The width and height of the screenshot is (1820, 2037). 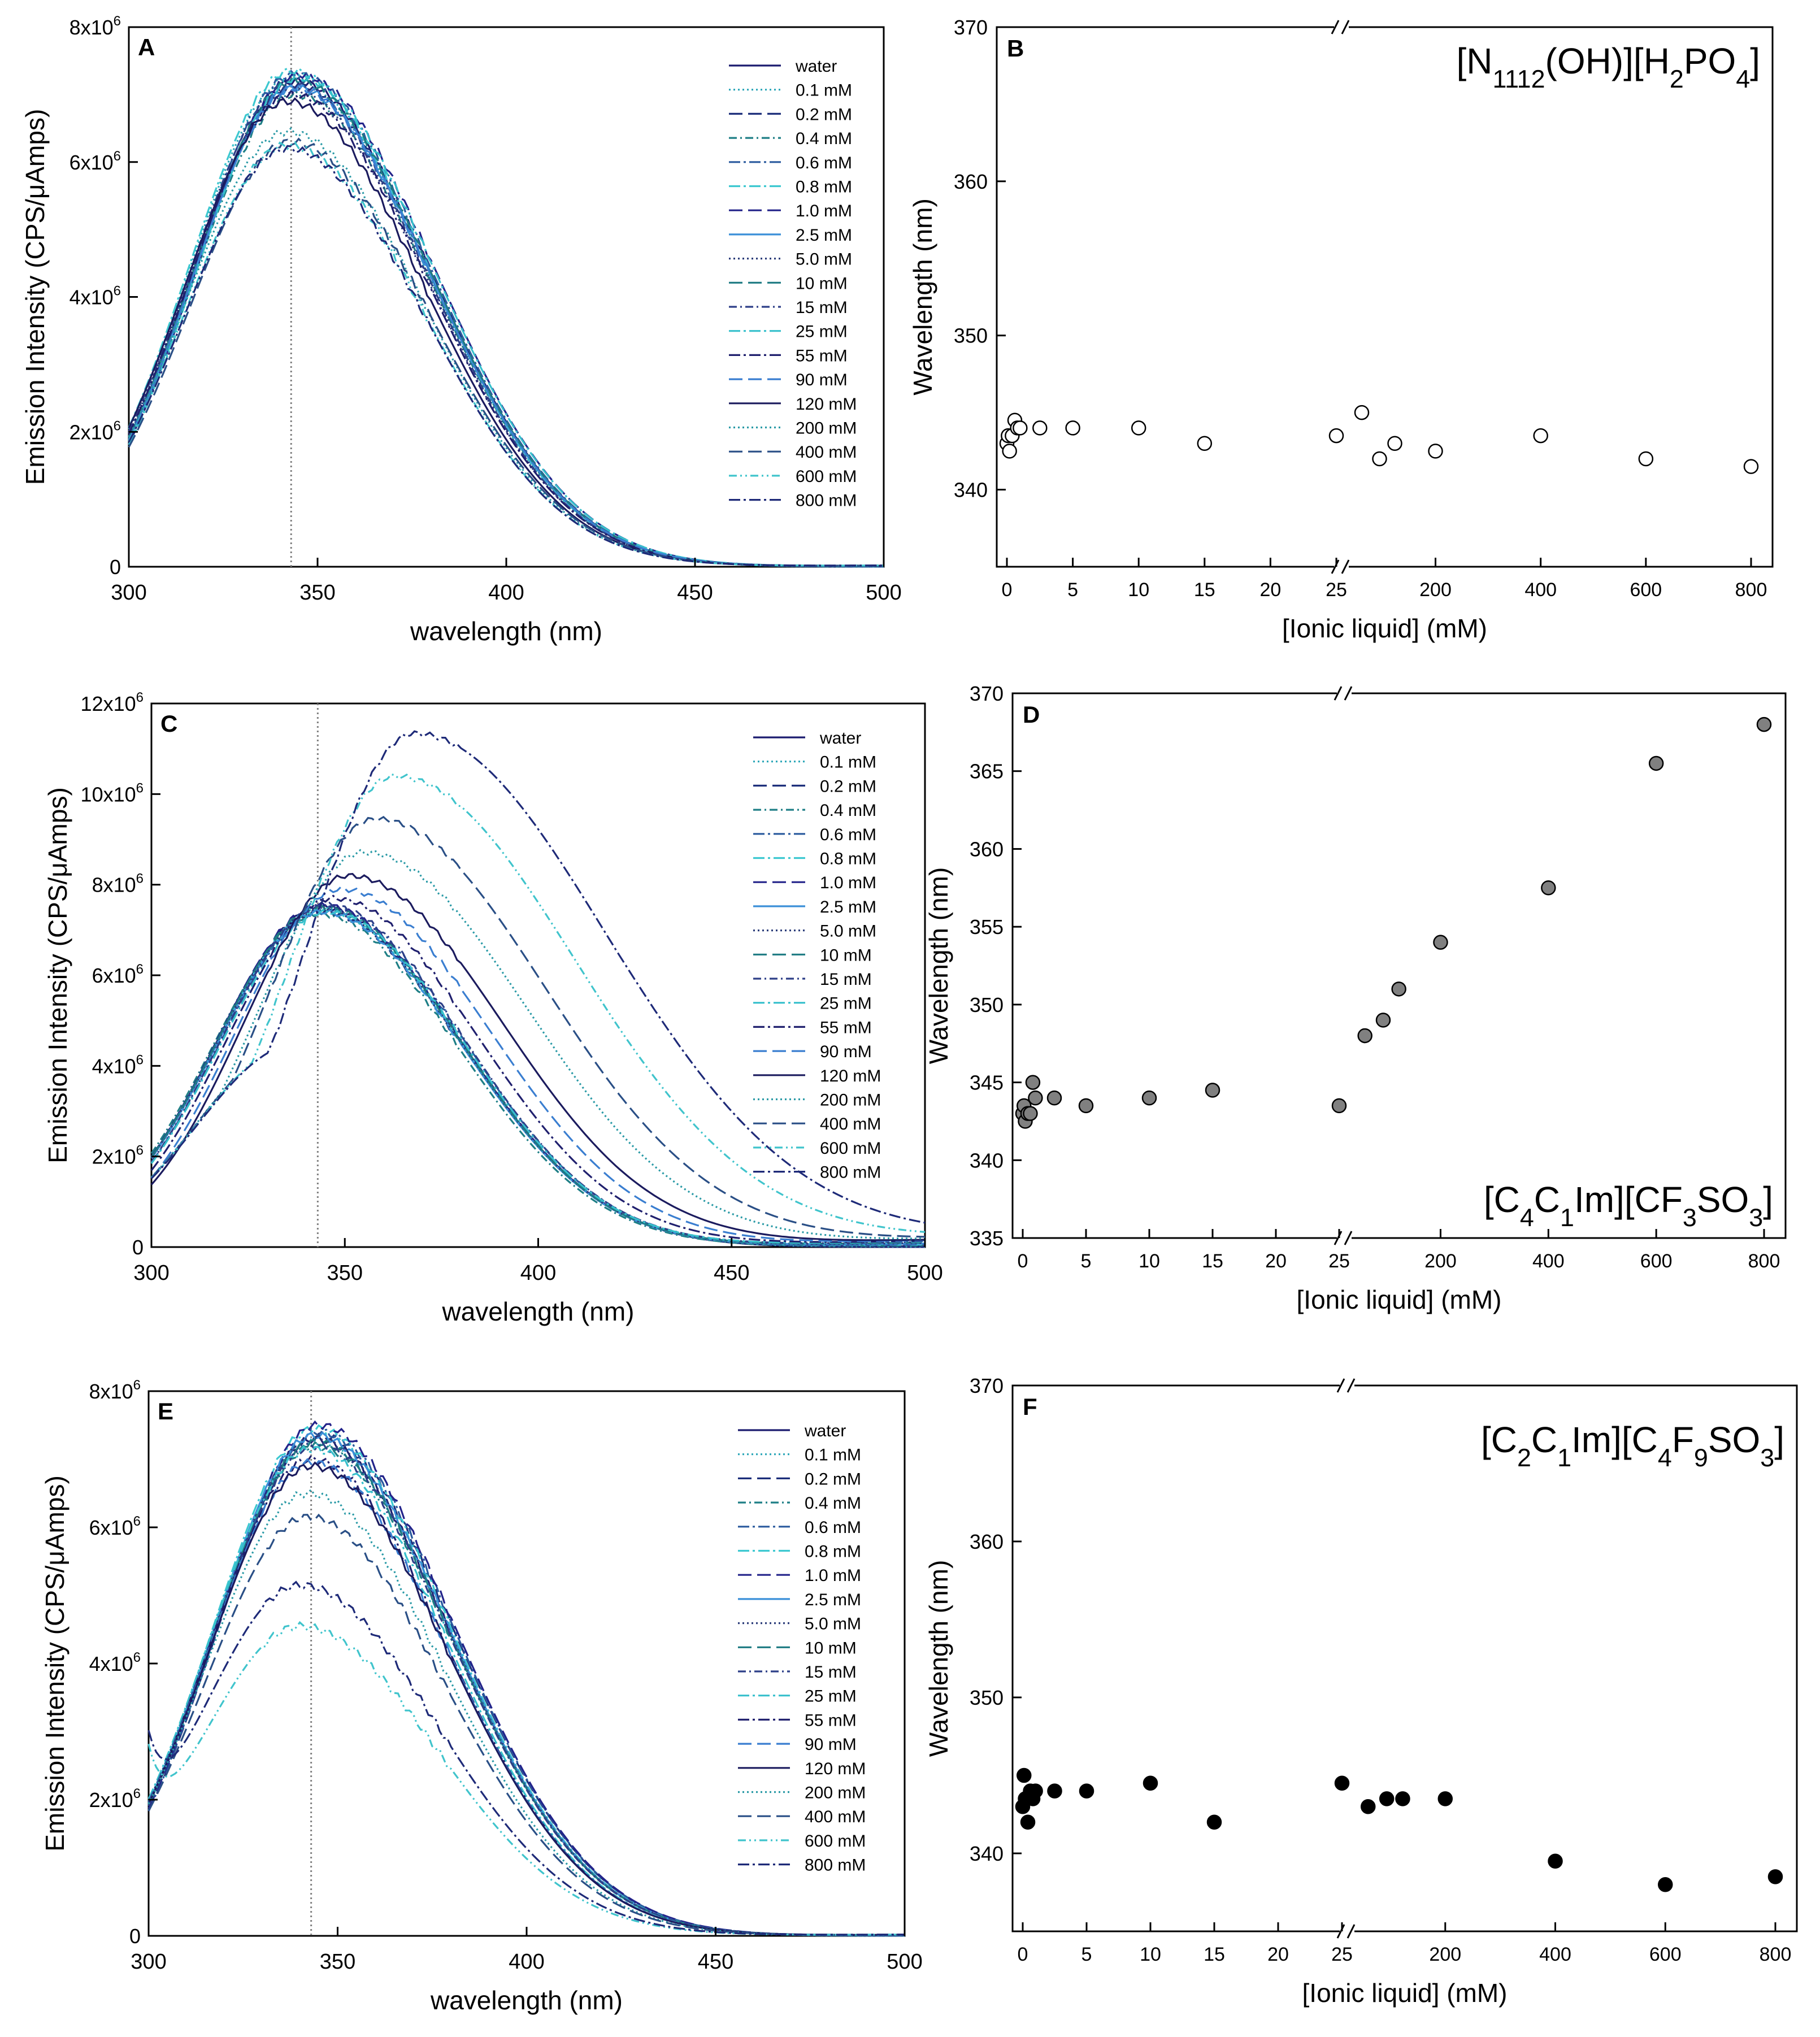 What do you see at coordinates (1072, 590) in the screenshot?
I see `x-tick-label: 5` at bounding box center [1072, 590].